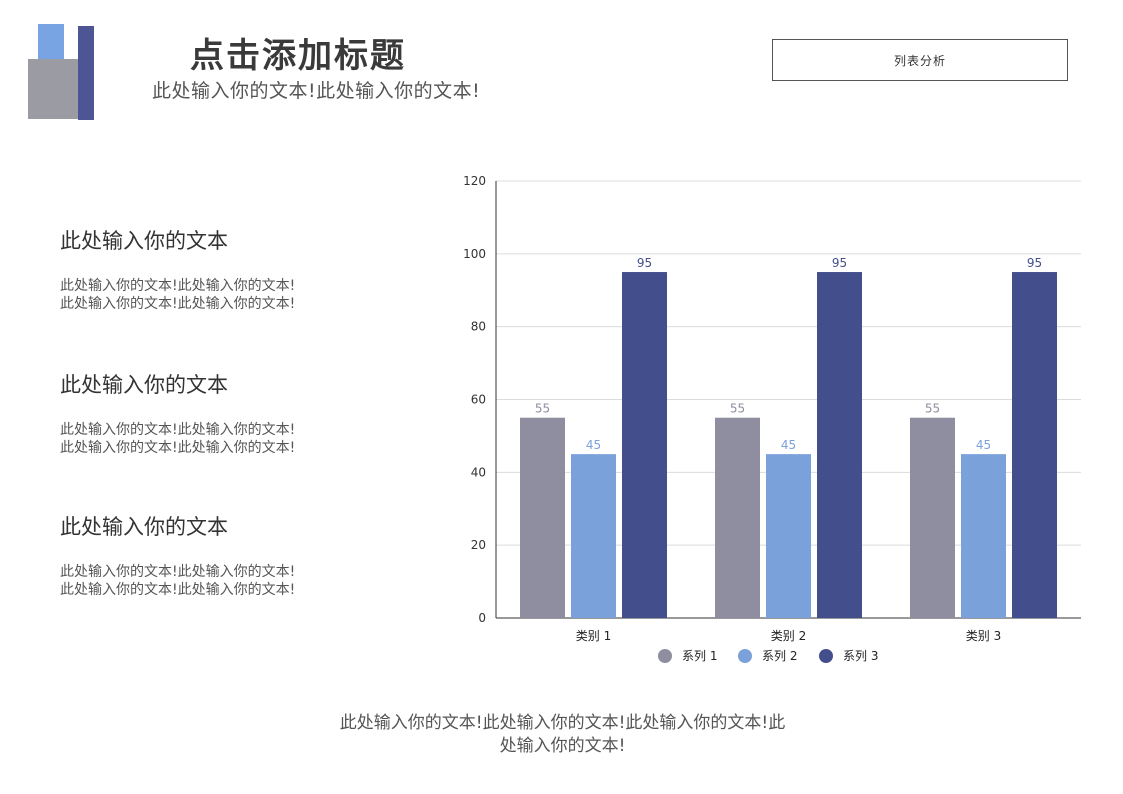  Describe the element at coordinates (478, 327) in the screenshot. I see `y-tick-label: 80` at that location.